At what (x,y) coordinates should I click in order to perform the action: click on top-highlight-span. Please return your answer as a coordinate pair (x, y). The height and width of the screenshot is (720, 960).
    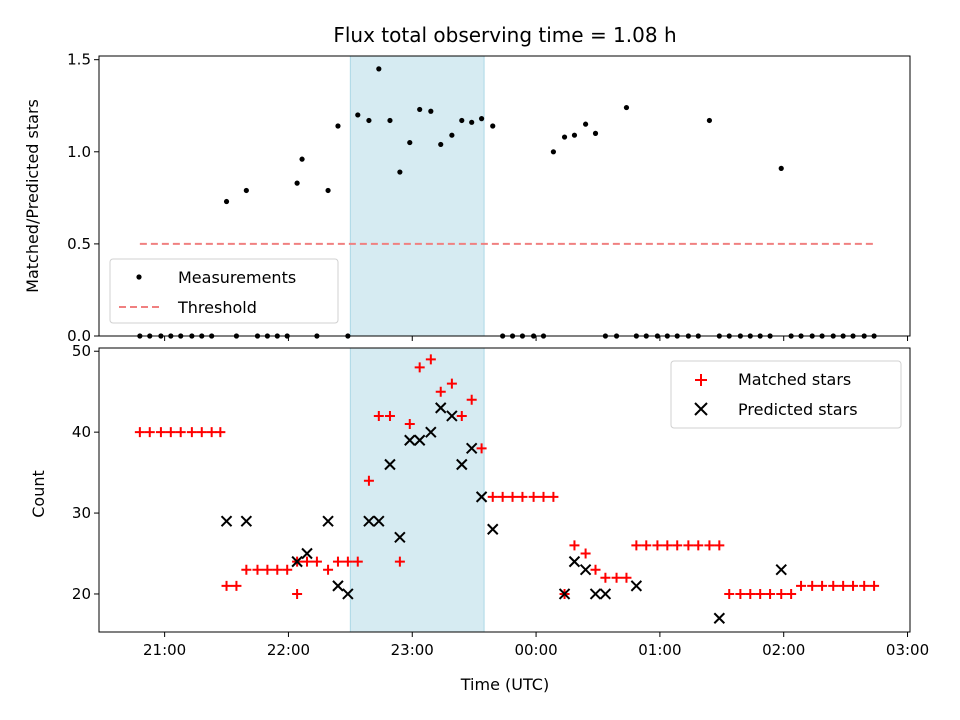
    Looking at the image, I should click on (417, 196).